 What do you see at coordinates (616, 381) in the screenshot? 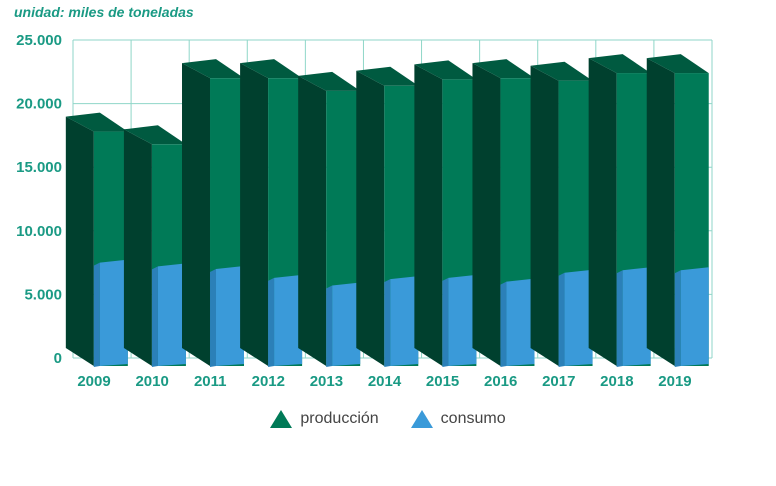
I see `x-tick-label: 2018` at bounding box center [616, 381].